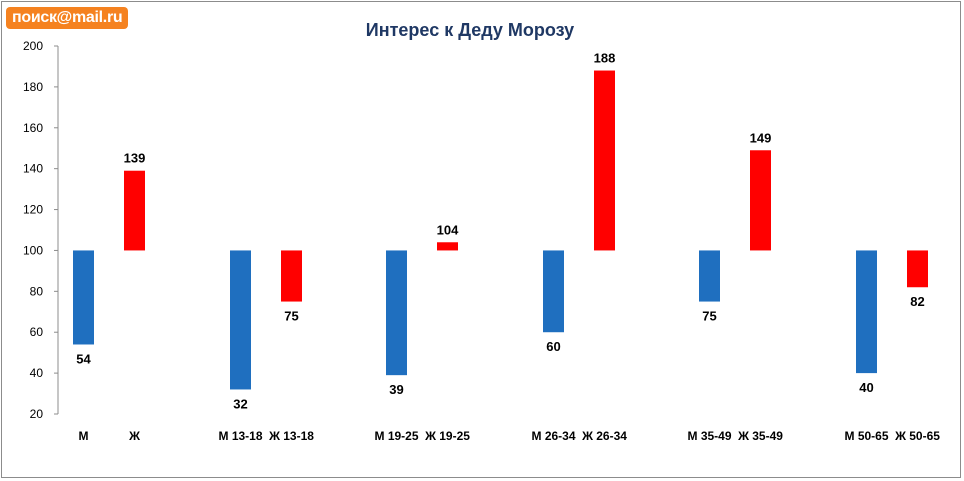 This screenshot has height=481, width=964. I want to click on category-label: Ж 35-49, so click(760, 436).